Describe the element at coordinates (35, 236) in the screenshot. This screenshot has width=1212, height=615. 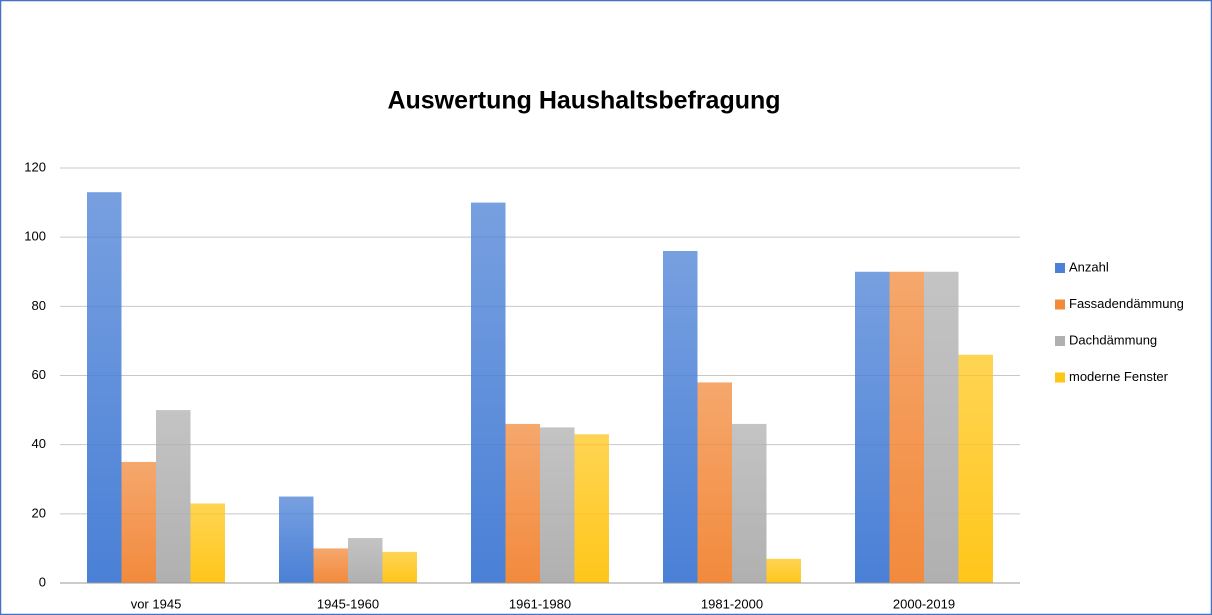
I see `y-tick-label: 100` at that location.